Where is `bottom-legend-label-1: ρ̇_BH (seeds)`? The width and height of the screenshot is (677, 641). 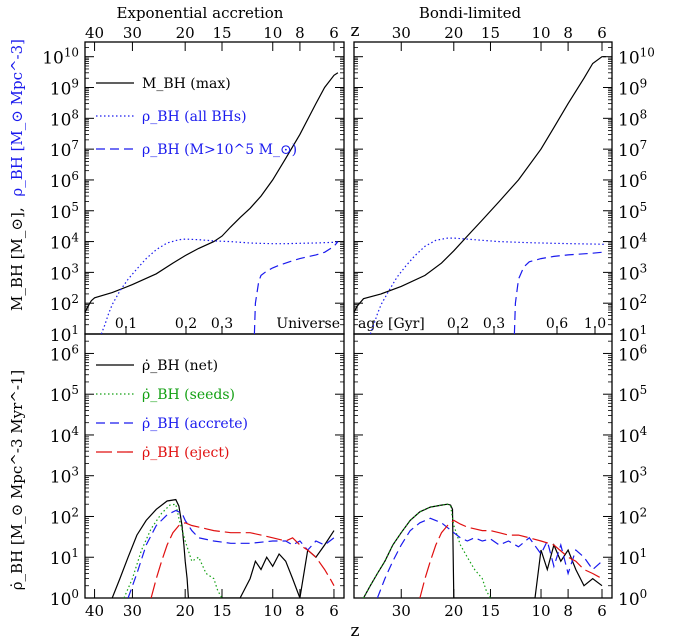 bottom-legend-label-1: ρ̇_BH (seeds) is located at coordinates (188, 395).